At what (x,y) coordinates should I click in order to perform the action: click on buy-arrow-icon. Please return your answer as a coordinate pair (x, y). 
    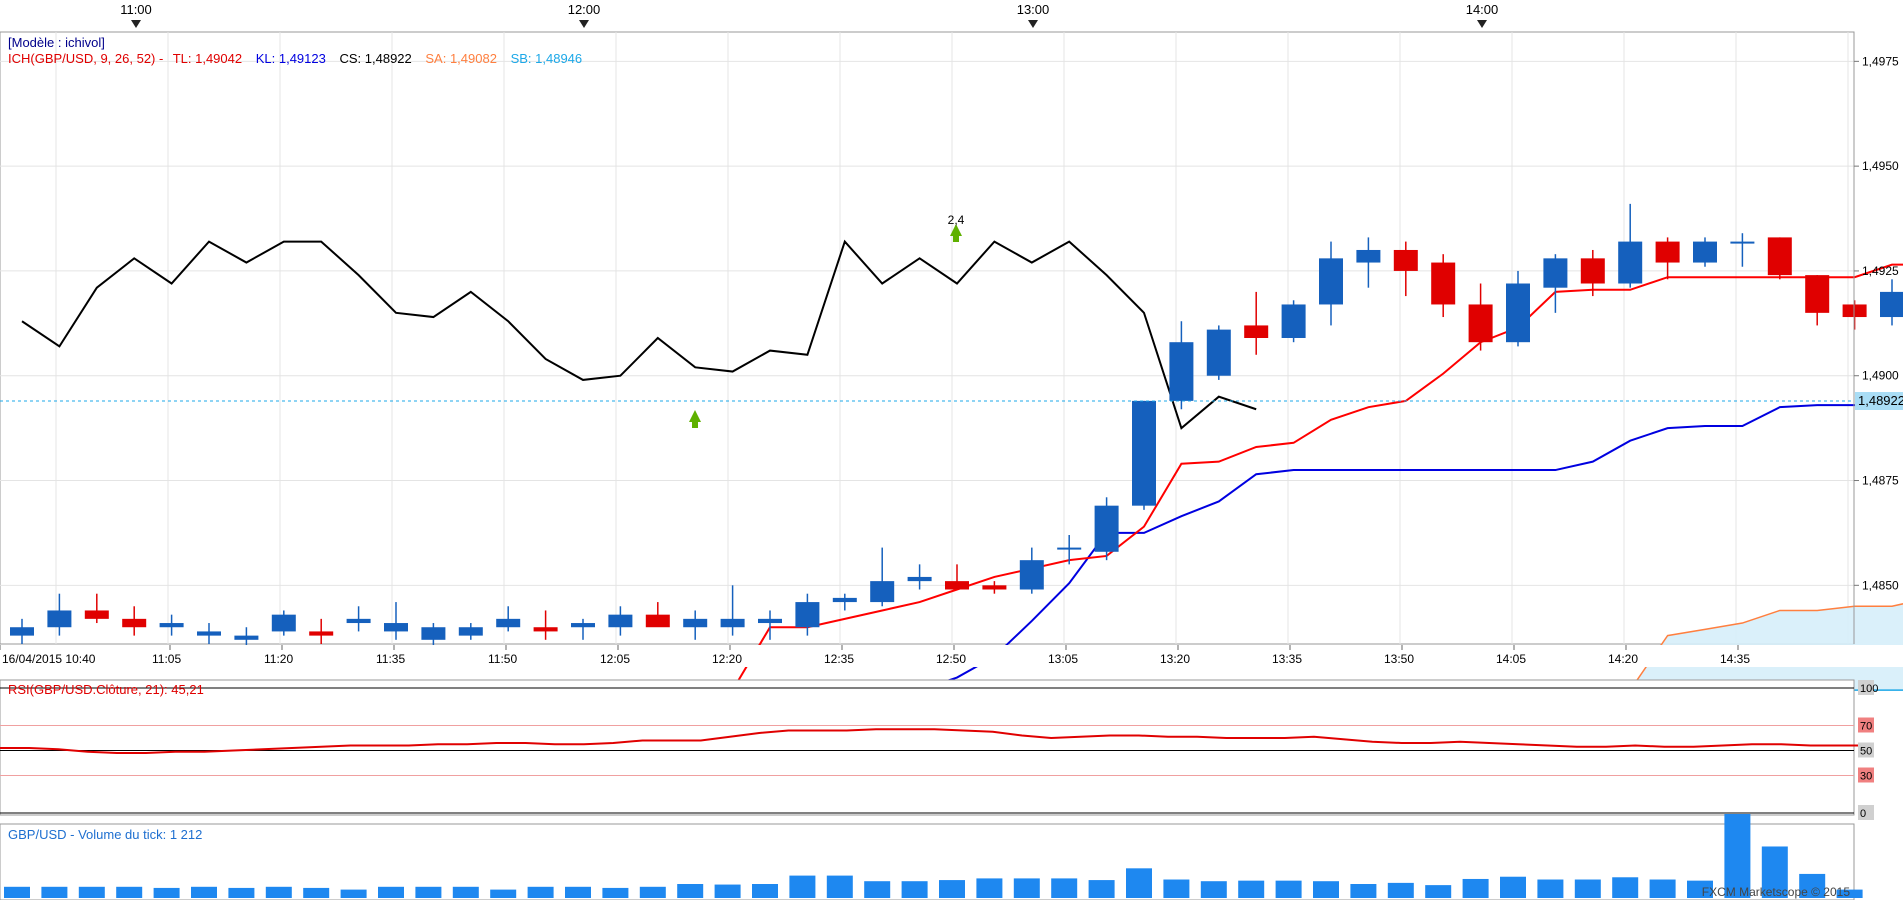
    Looking at the image, I should click on (695, 419).